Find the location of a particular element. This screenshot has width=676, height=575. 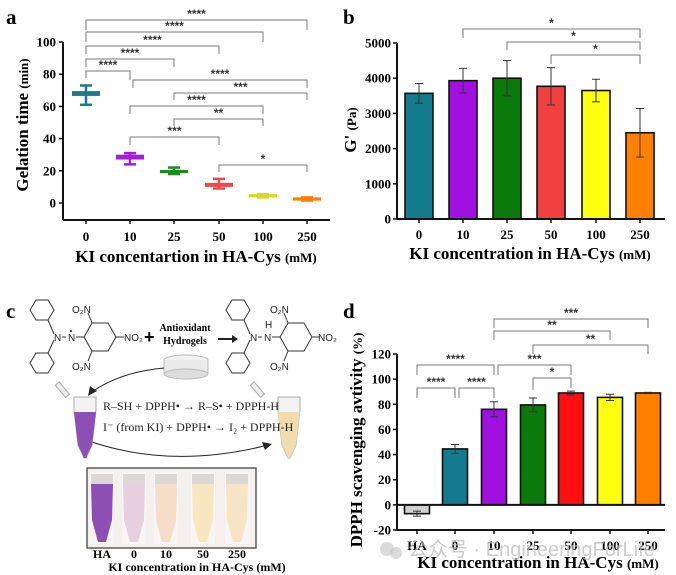

tube-photos is located at coordinates (169, 508).